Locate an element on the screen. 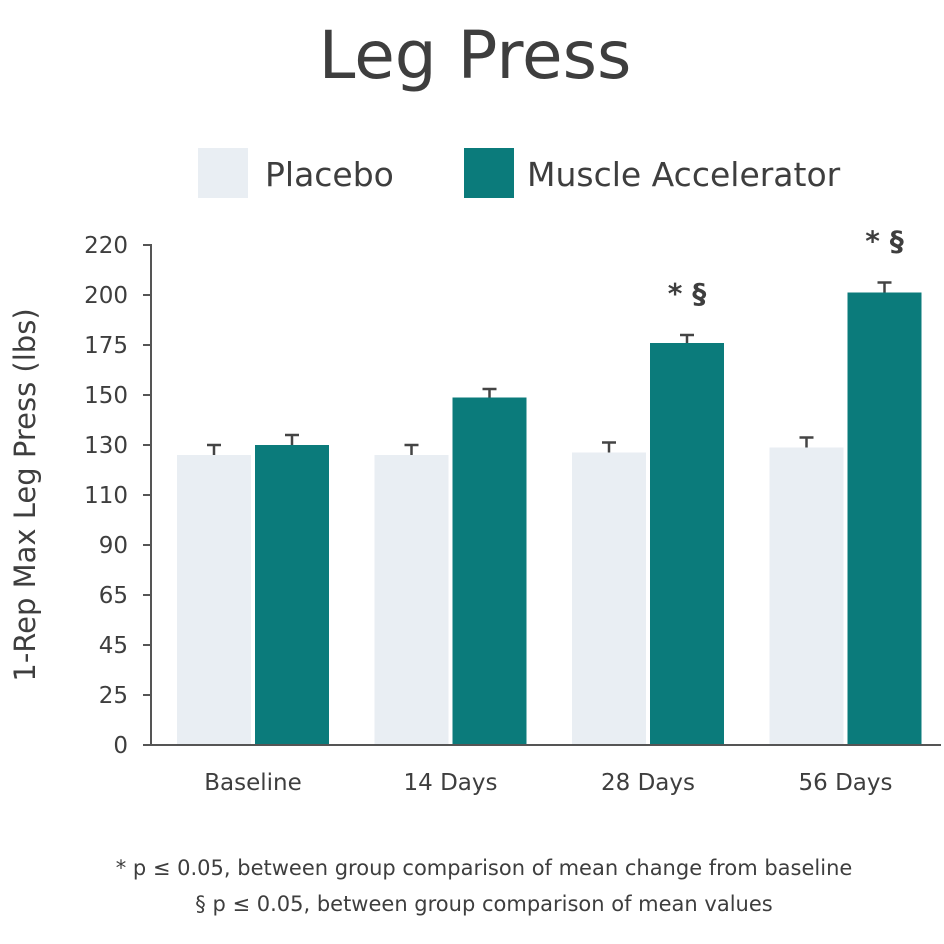 This screenshot has width=944, height=944. y-axis-label: 1-Rep Max Leg Press (lbs) is located at coordinates (25, 494).